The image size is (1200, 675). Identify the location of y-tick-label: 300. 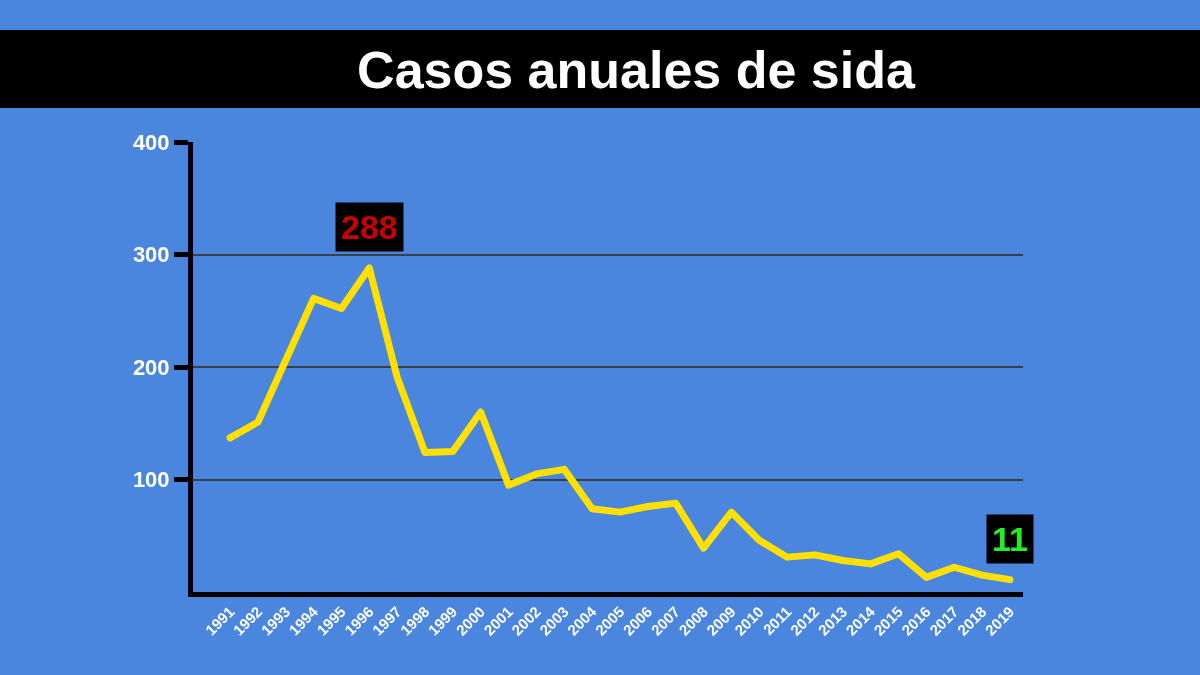
(151, 255).